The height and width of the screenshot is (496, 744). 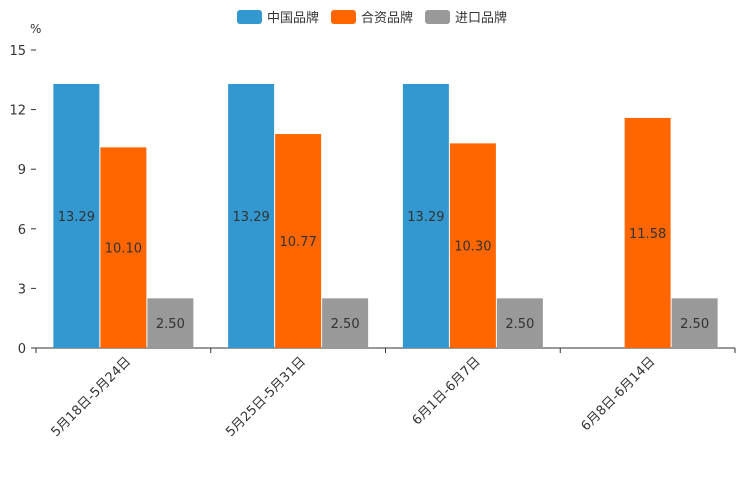 I want to click on legend-item-import-brand: 进口品牌, so click(x=466, y=16).